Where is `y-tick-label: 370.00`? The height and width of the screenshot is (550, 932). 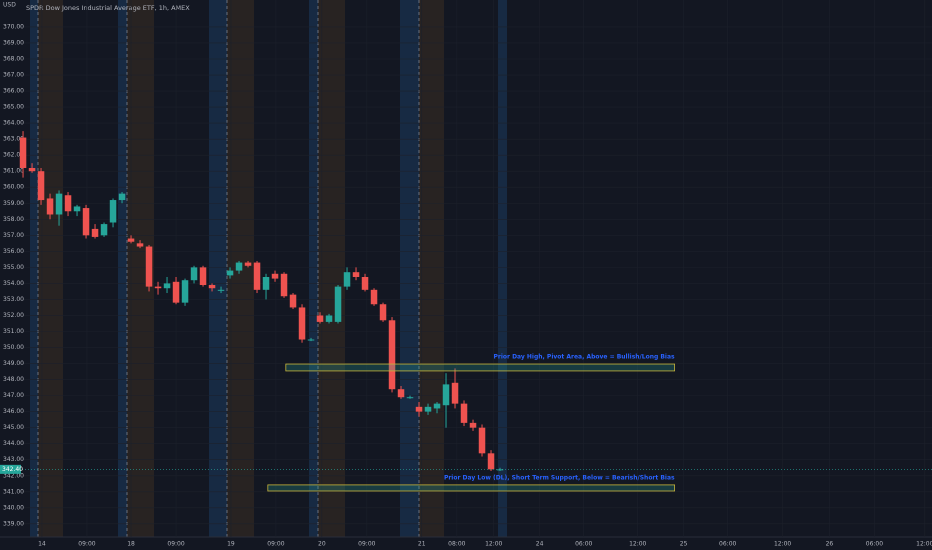 y-tick-label: 370.00 is located at coordinates (13, 26).